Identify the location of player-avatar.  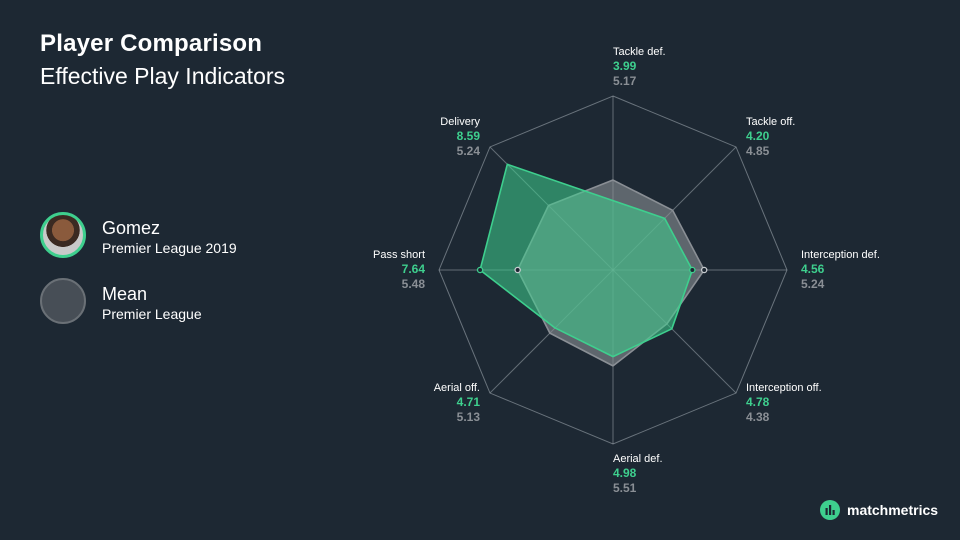
(63, 235).